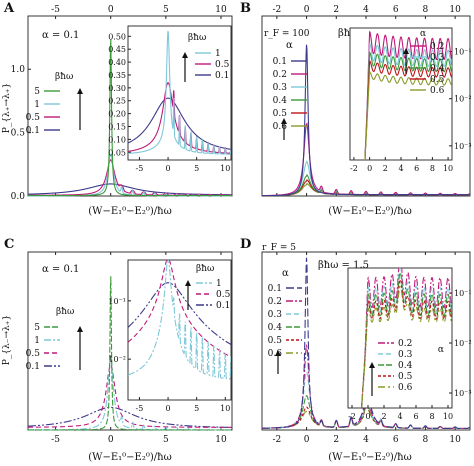 The height and width of the screenshot is (466, 474). I want to click on inset-y-tick-label: 0.50, so click(117, 36).